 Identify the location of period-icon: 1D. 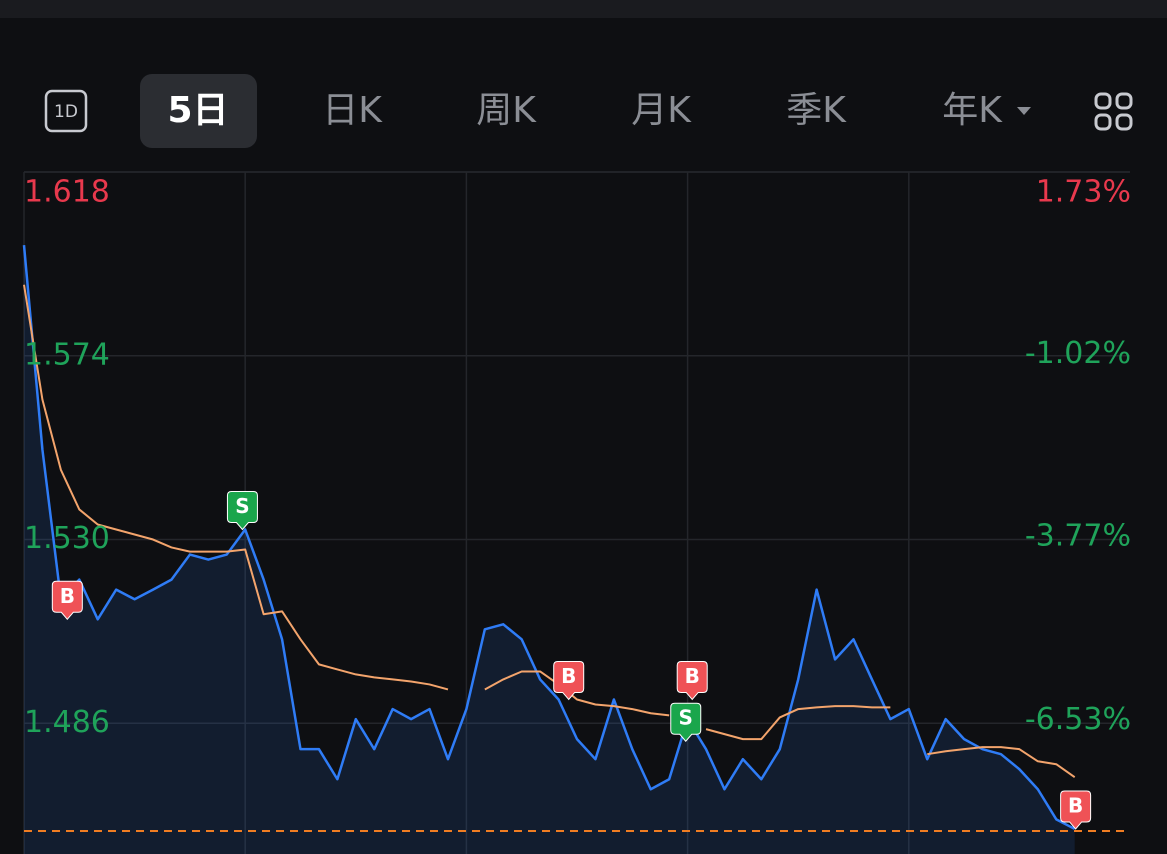
(66, 112).